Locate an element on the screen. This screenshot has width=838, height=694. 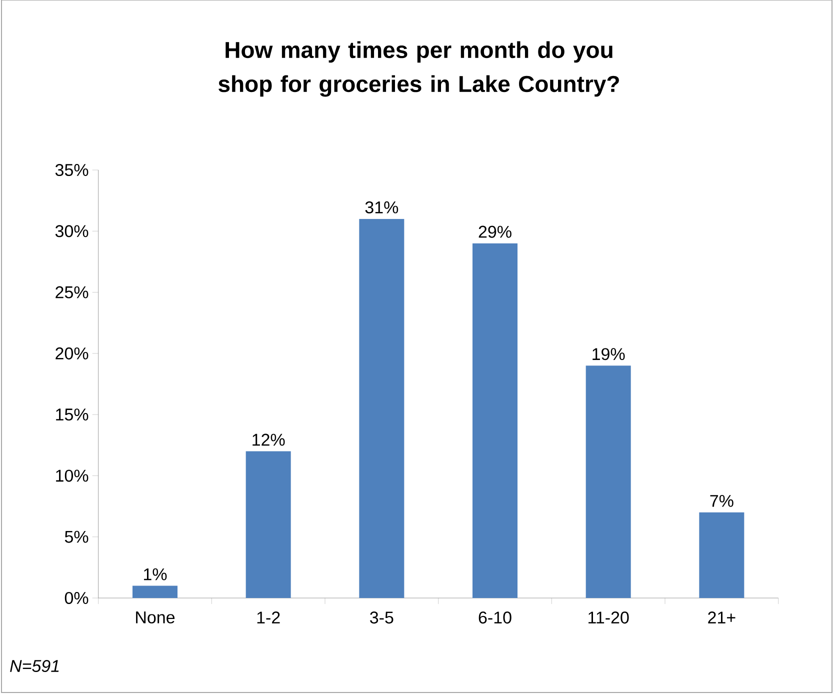
y-tick-label: 10% is located at coordinates (72, 476).